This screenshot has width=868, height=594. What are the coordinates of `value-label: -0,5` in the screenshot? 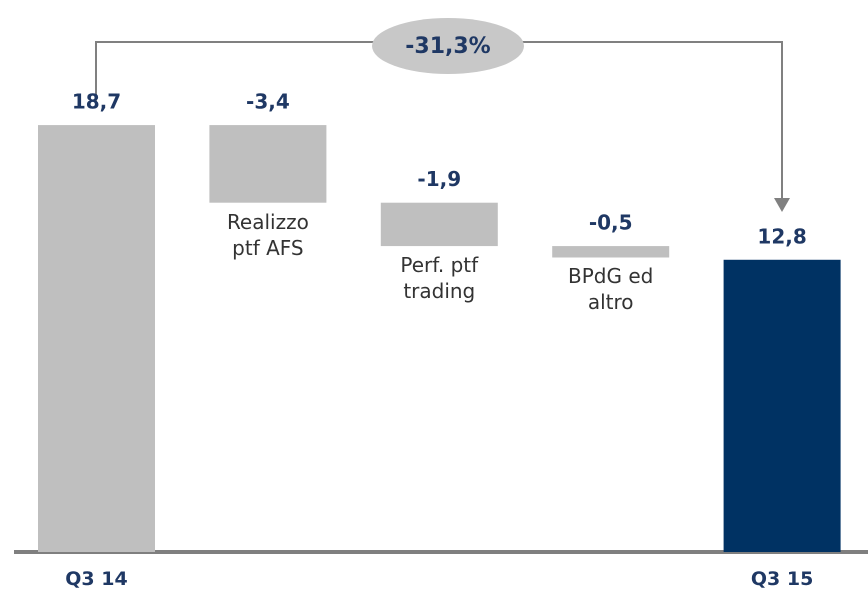 It's located at (611, 223).